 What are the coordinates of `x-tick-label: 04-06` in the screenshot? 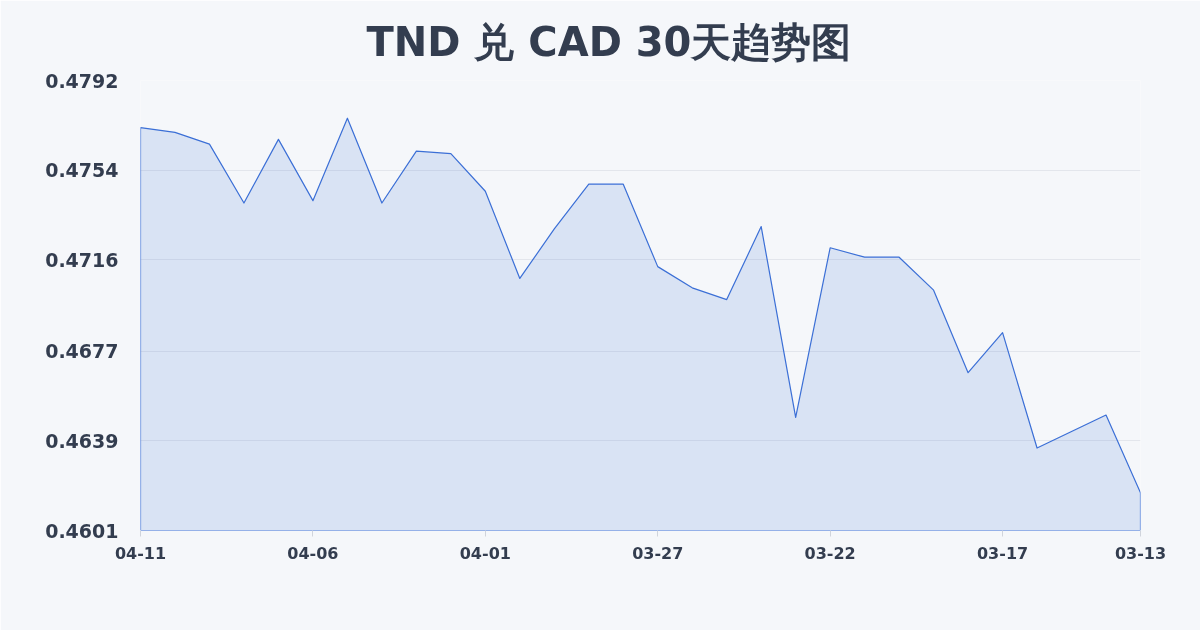 It's located at (313, 553).